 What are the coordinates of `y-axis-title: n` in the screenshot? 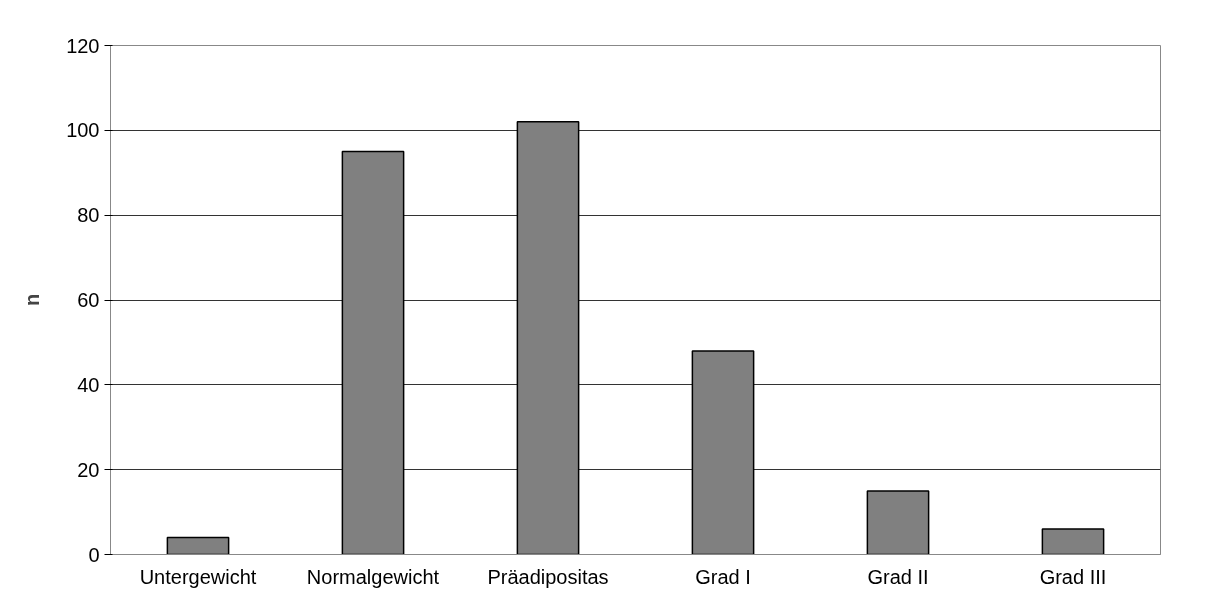 It's located at (32, 300).